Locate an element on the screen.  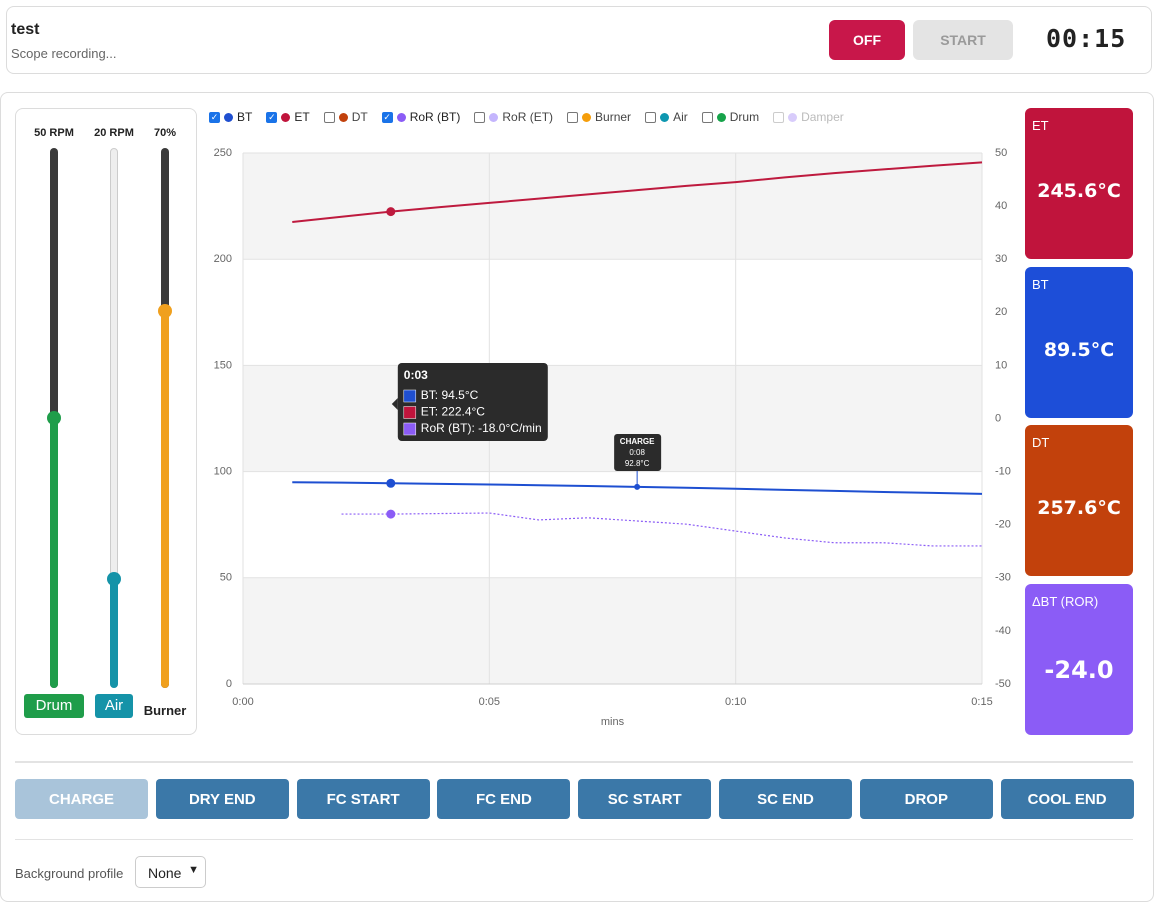
legend-item: Burner is located at coordinates (599, 117).